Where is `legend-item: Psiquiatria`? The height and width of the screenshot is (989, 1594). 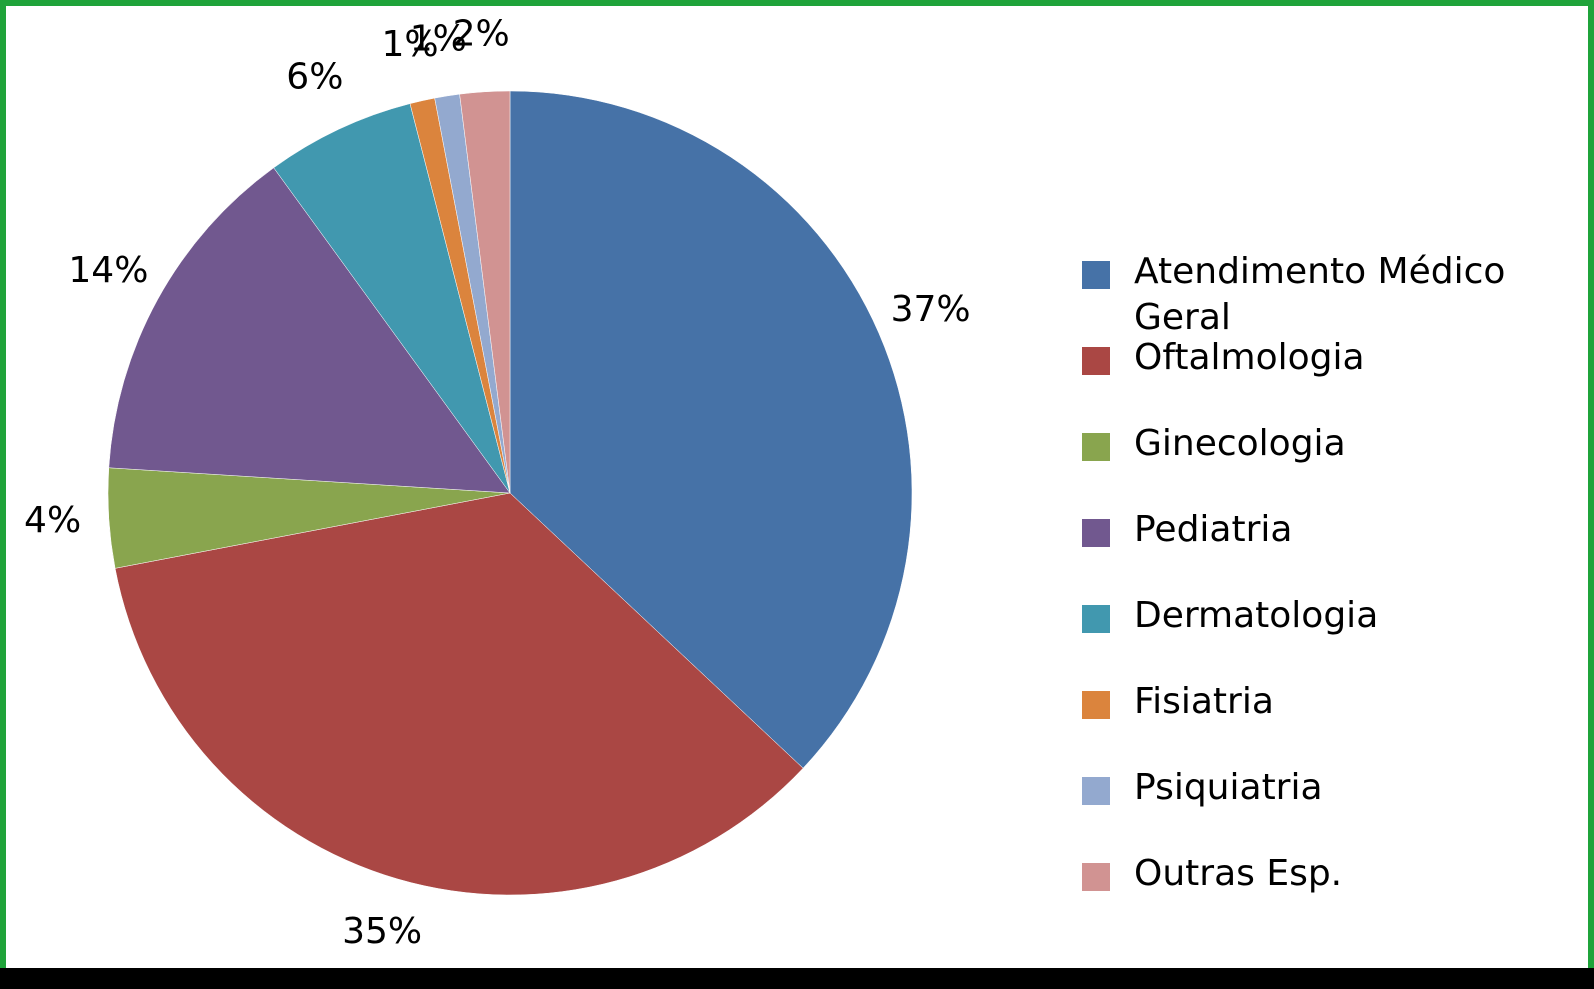
legend-item: Psiquiatria is located at coordinates (1308, 789).